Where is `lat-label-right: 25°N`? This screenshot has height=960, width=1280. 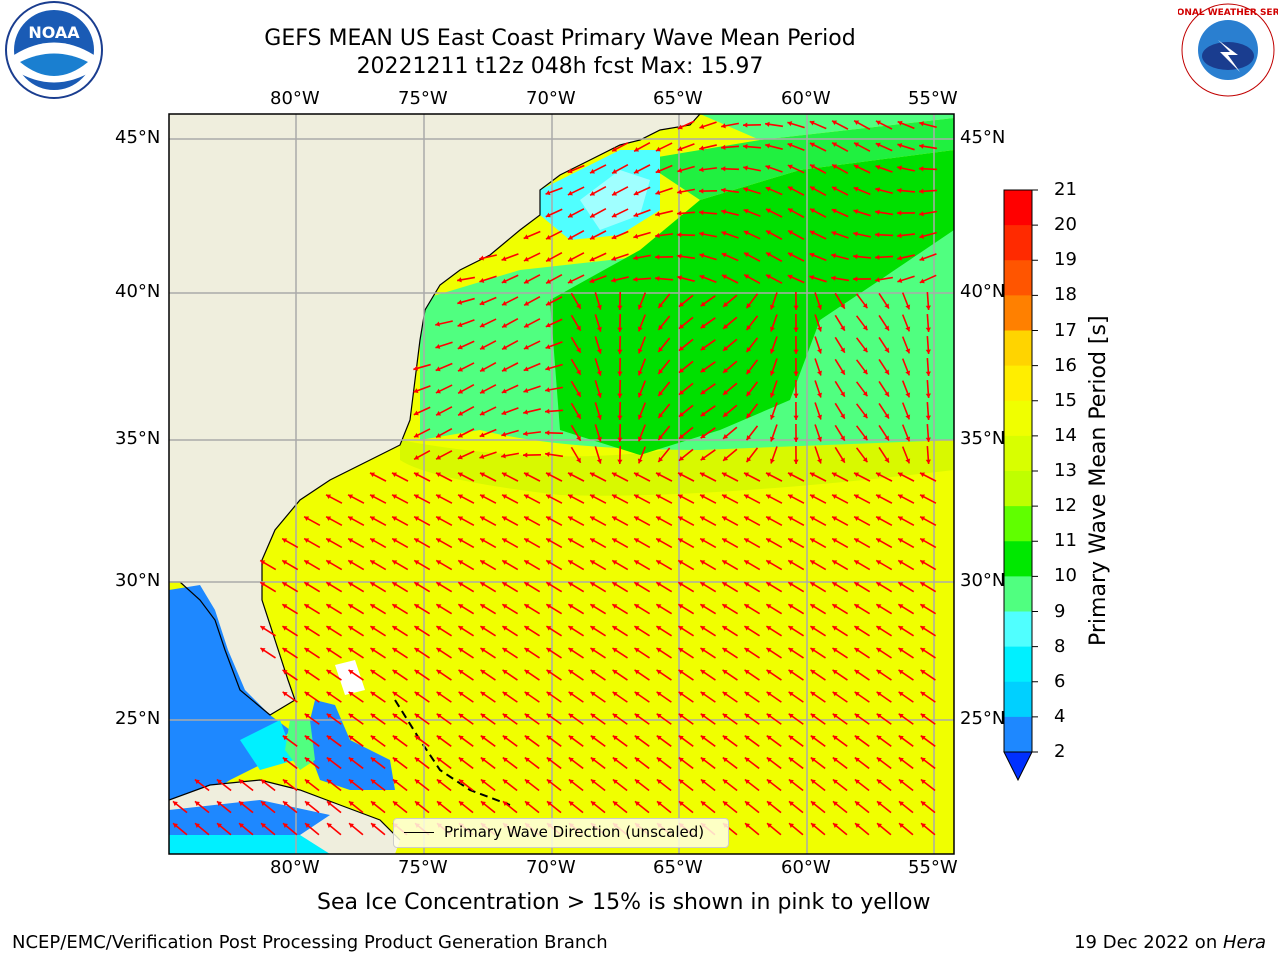
lat-label-right: 25°N is located at coordinates (983, 718).